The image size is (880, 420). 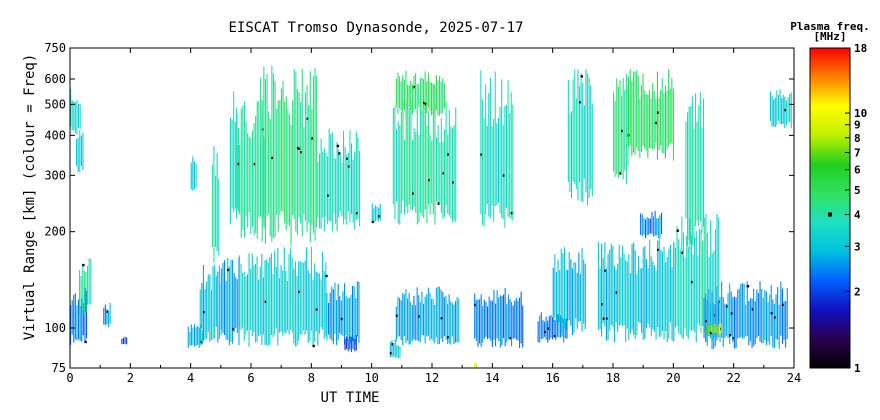 What do you see at coordinates (250, 378) in the screenshot?
I see `x-tick-label: 6` at bounding box center [250, 378].